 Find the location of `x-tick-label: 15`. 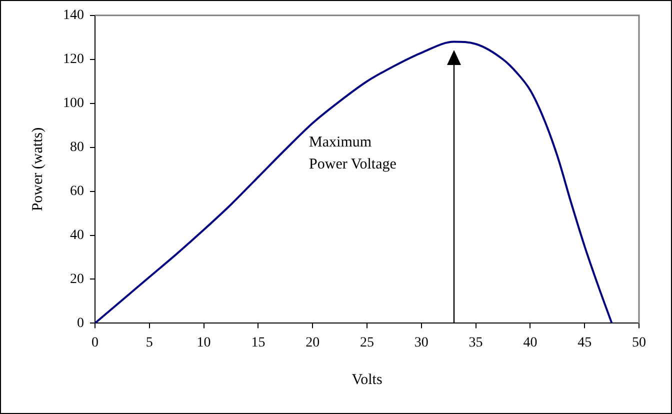

x-tick-label: 15 is located at coordinates (258, 342).